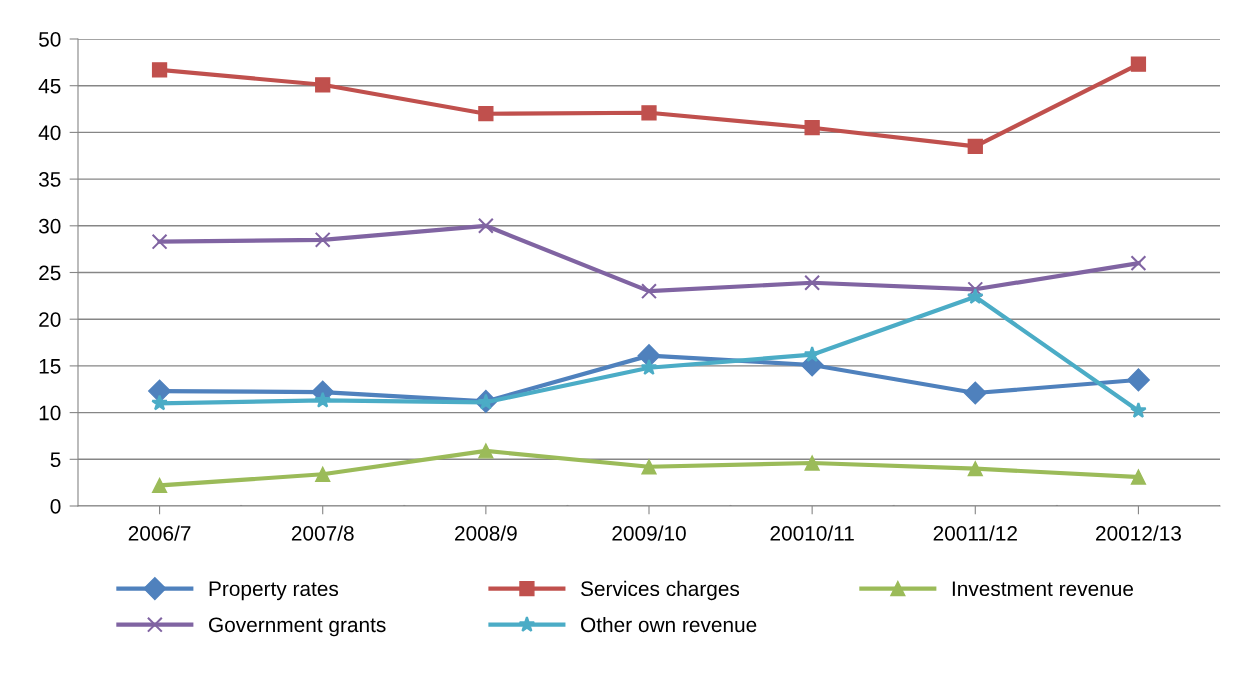 This screenshot has height=680, width=1246. Describe the element at coordinates (49, 226) in the screenshot. I see `y-tick-label: 30` at that location.